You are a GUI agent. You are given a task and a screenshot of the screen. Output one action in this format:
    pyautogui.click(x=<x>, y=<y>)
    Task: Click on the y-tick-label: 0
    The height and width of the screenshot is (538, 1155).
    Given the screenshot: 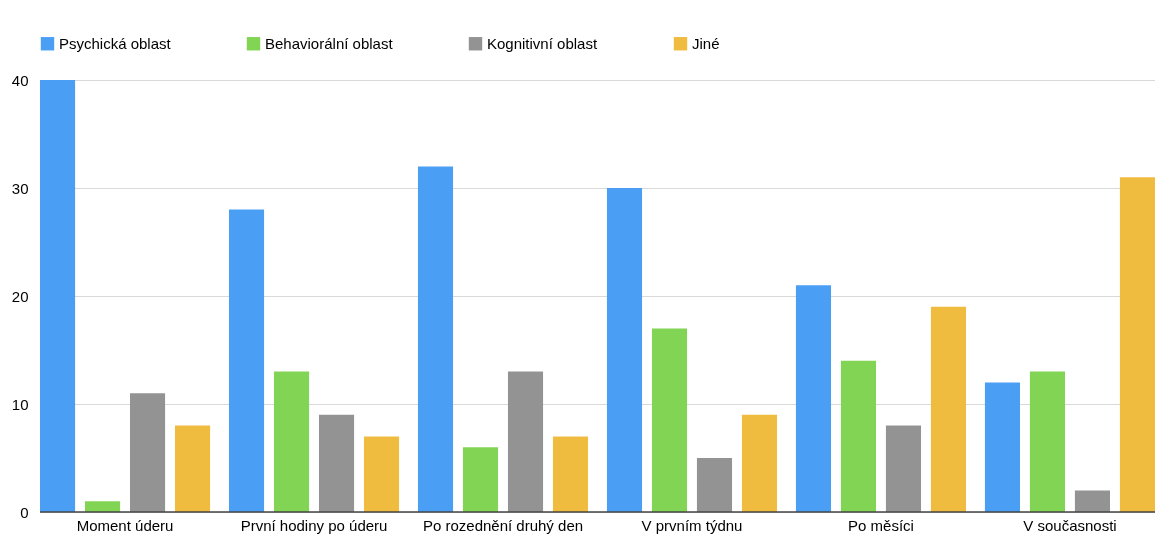 What is the action you would take?
    pyautogui.click(x=24, y=512)
    